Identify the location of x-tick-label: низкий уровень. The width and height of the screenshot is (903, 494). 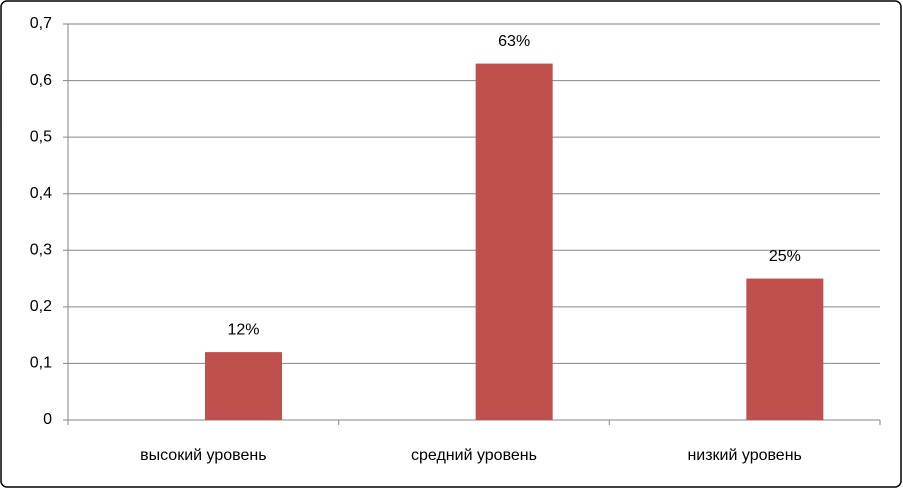
(744, 455).